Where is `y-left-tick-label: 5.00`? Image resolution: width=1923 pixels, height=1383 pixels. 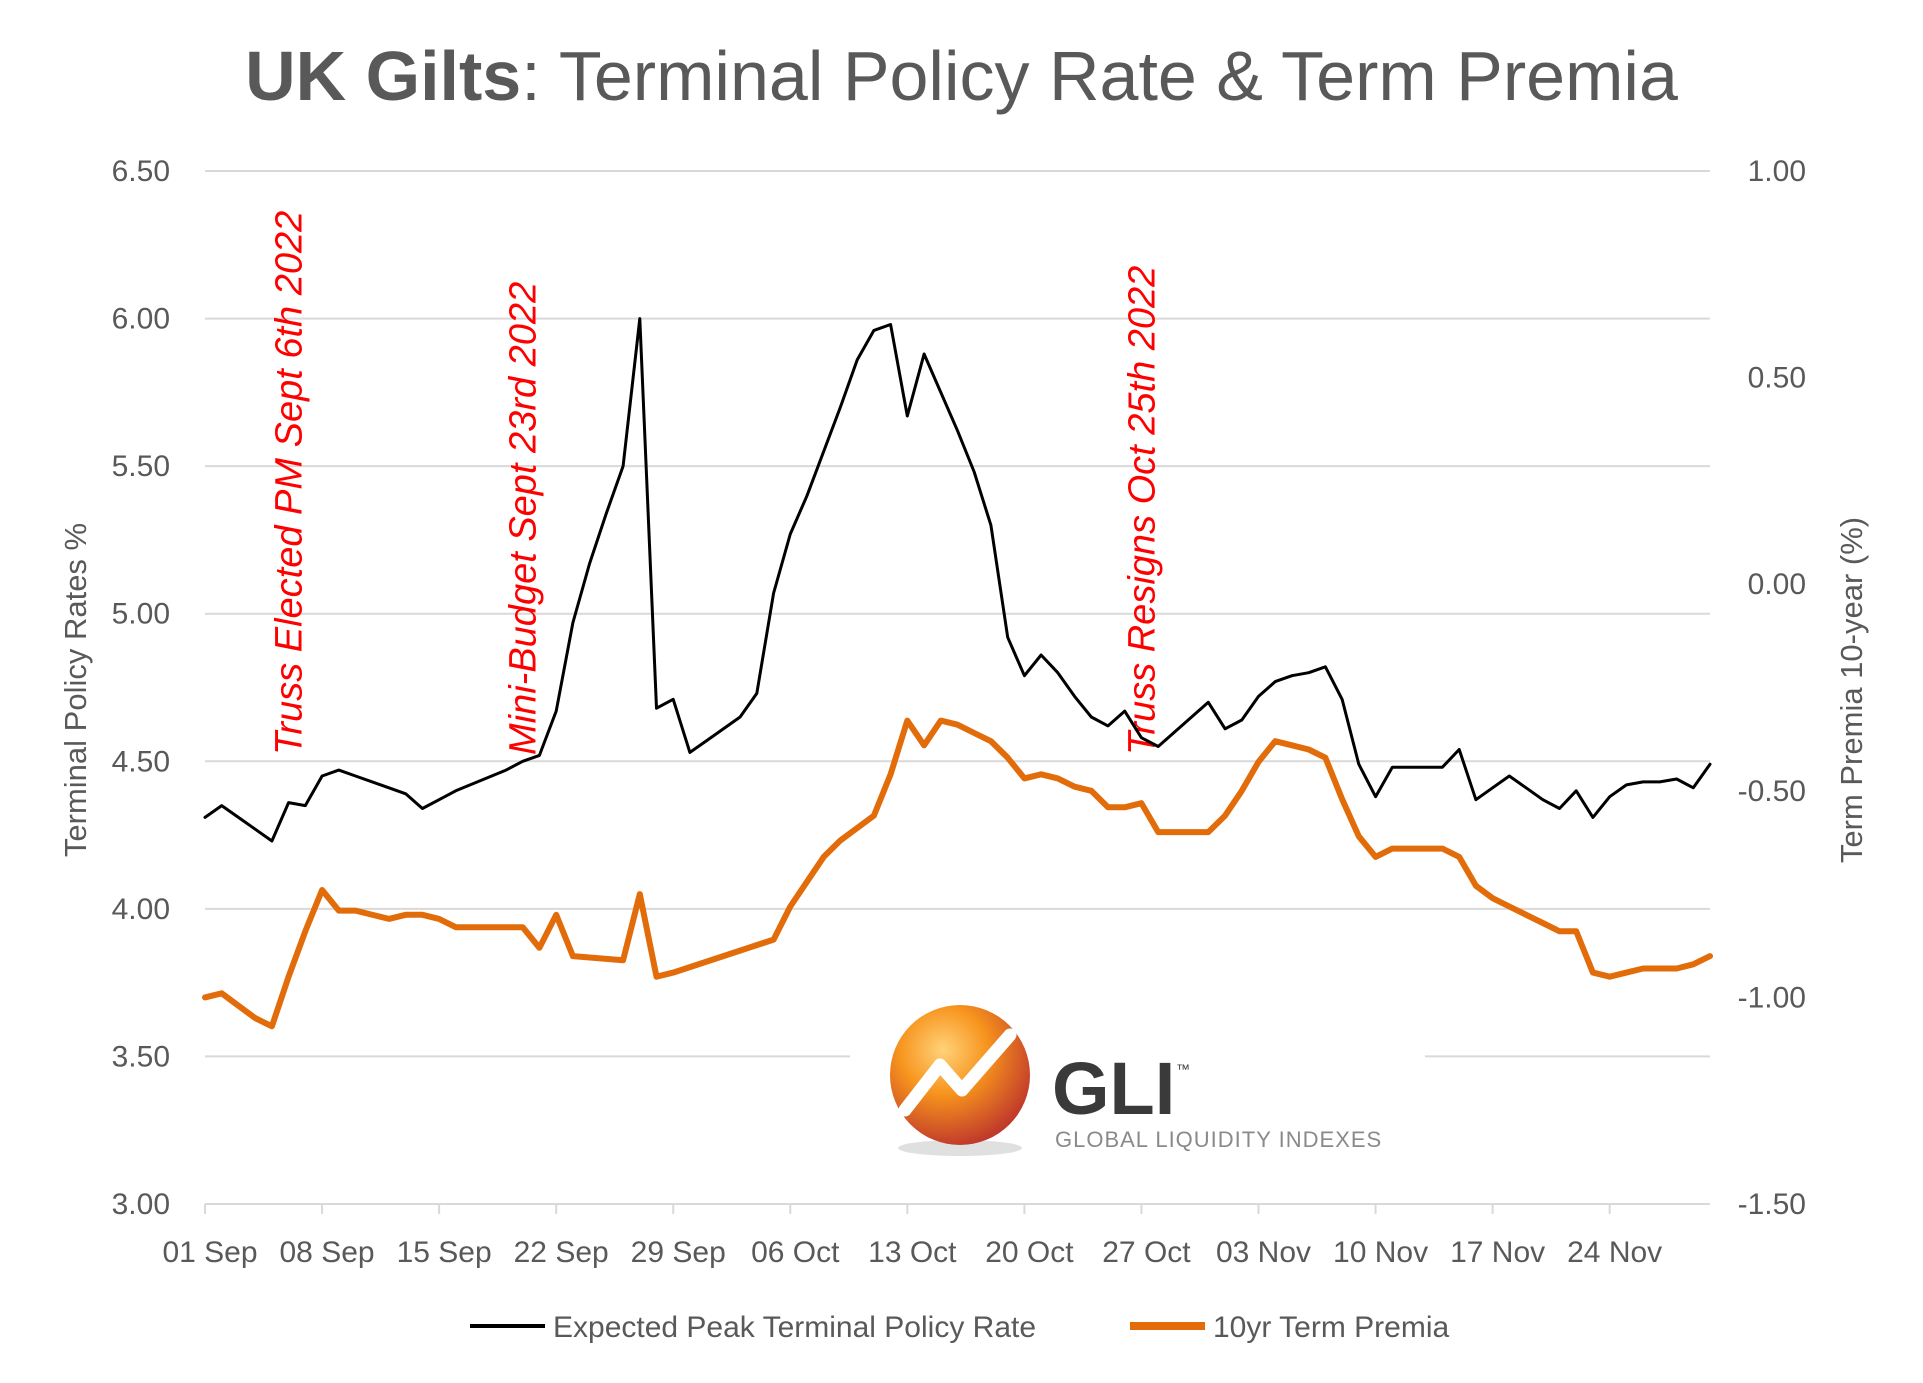
y-left-tick-label: 5.00 is located at coordinates (141, 614).